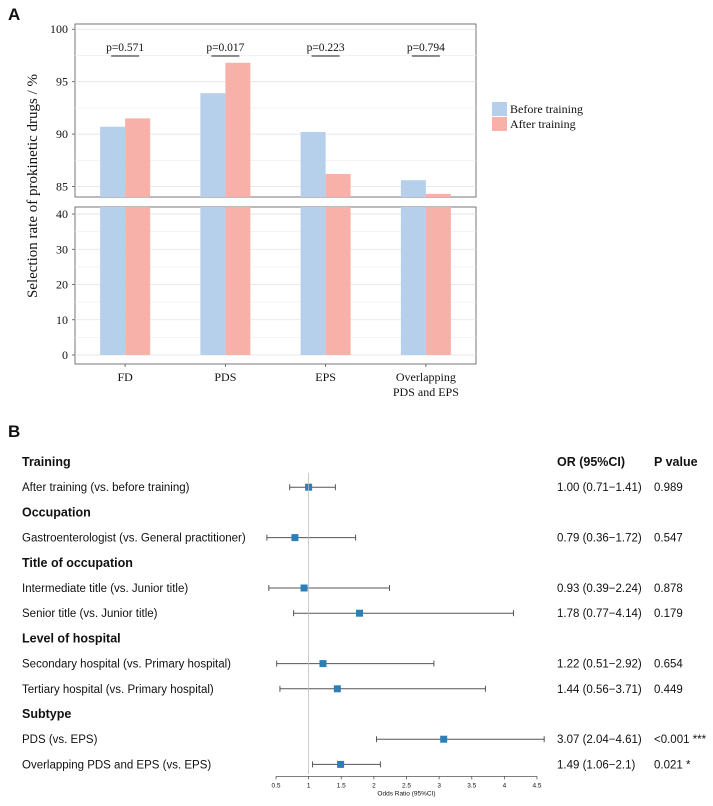 The image size is (713, 806). Describe the element at coordinates (676, 462) in the screenshot. I see `p-column-header: P value` at that location.